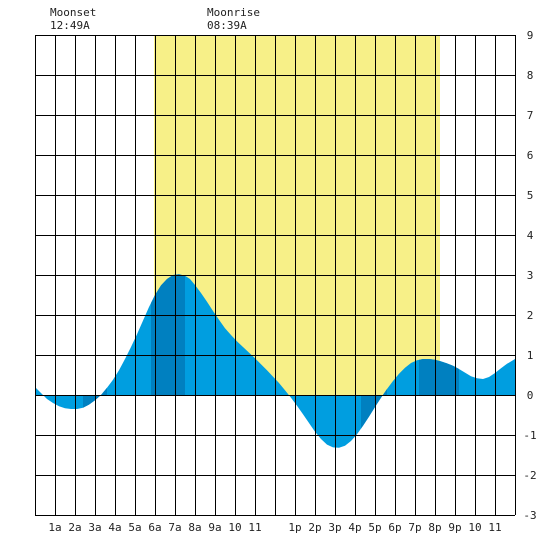  I want to click on y-tick-label: 5, so click(530, 195).